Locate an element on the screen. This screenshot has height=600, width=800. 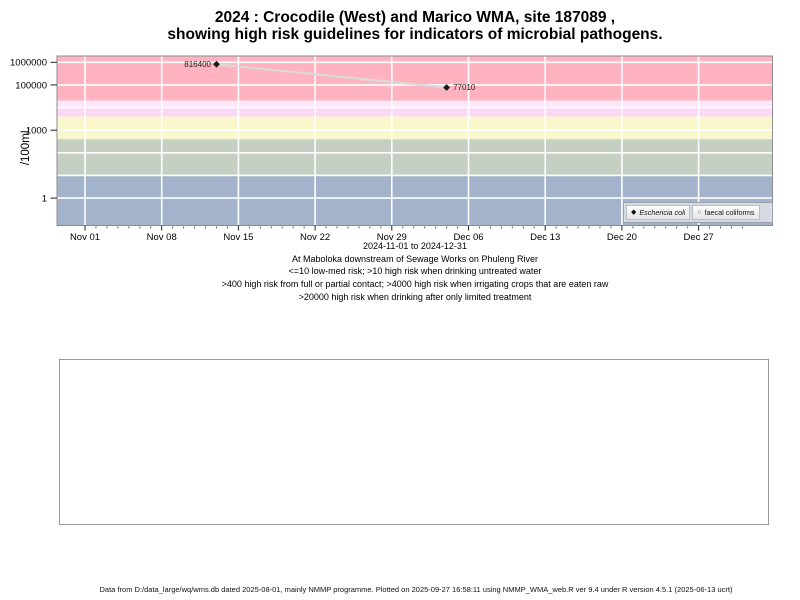
x-tick-label: Nov 08 is located at coordinates (162, 237).